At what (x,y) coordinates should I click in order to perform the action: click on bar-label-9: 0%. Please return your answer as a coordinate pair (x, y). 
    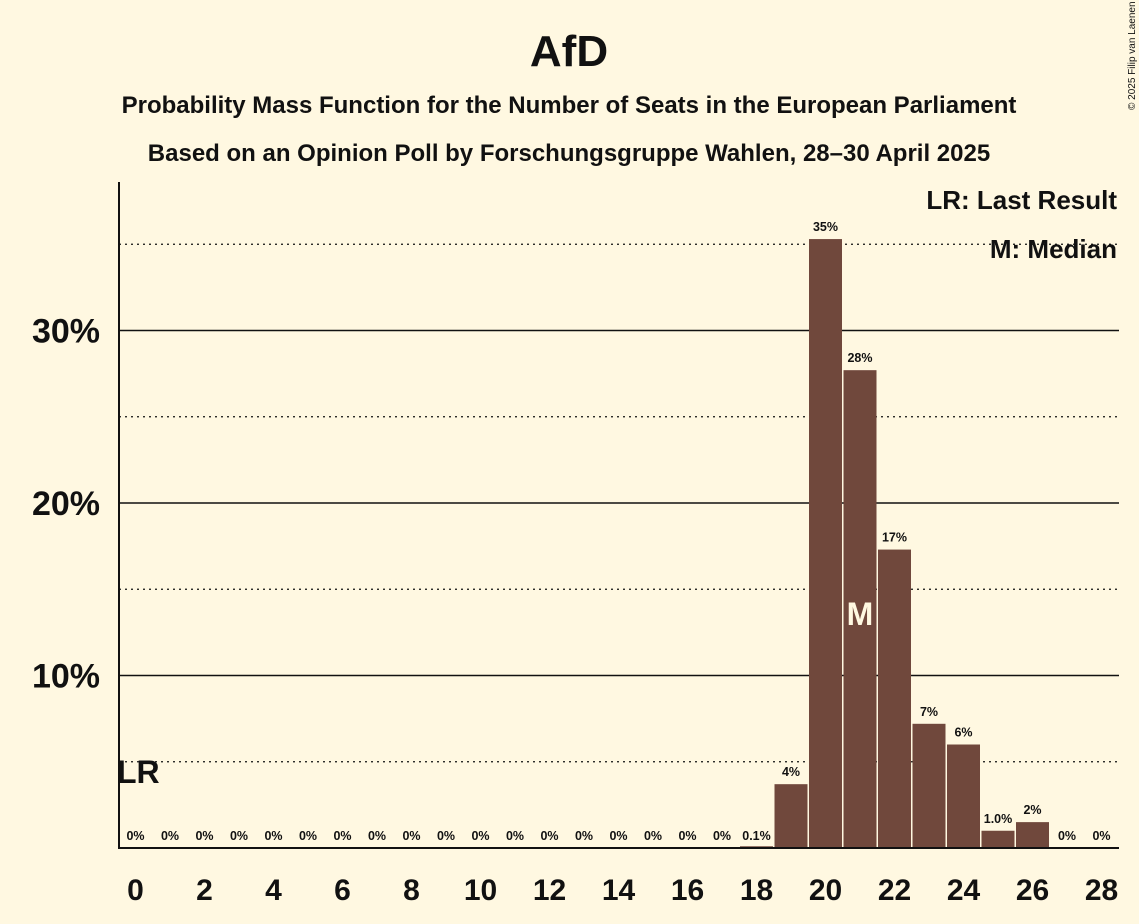
    Looking at the image, I should click on (446, 836).